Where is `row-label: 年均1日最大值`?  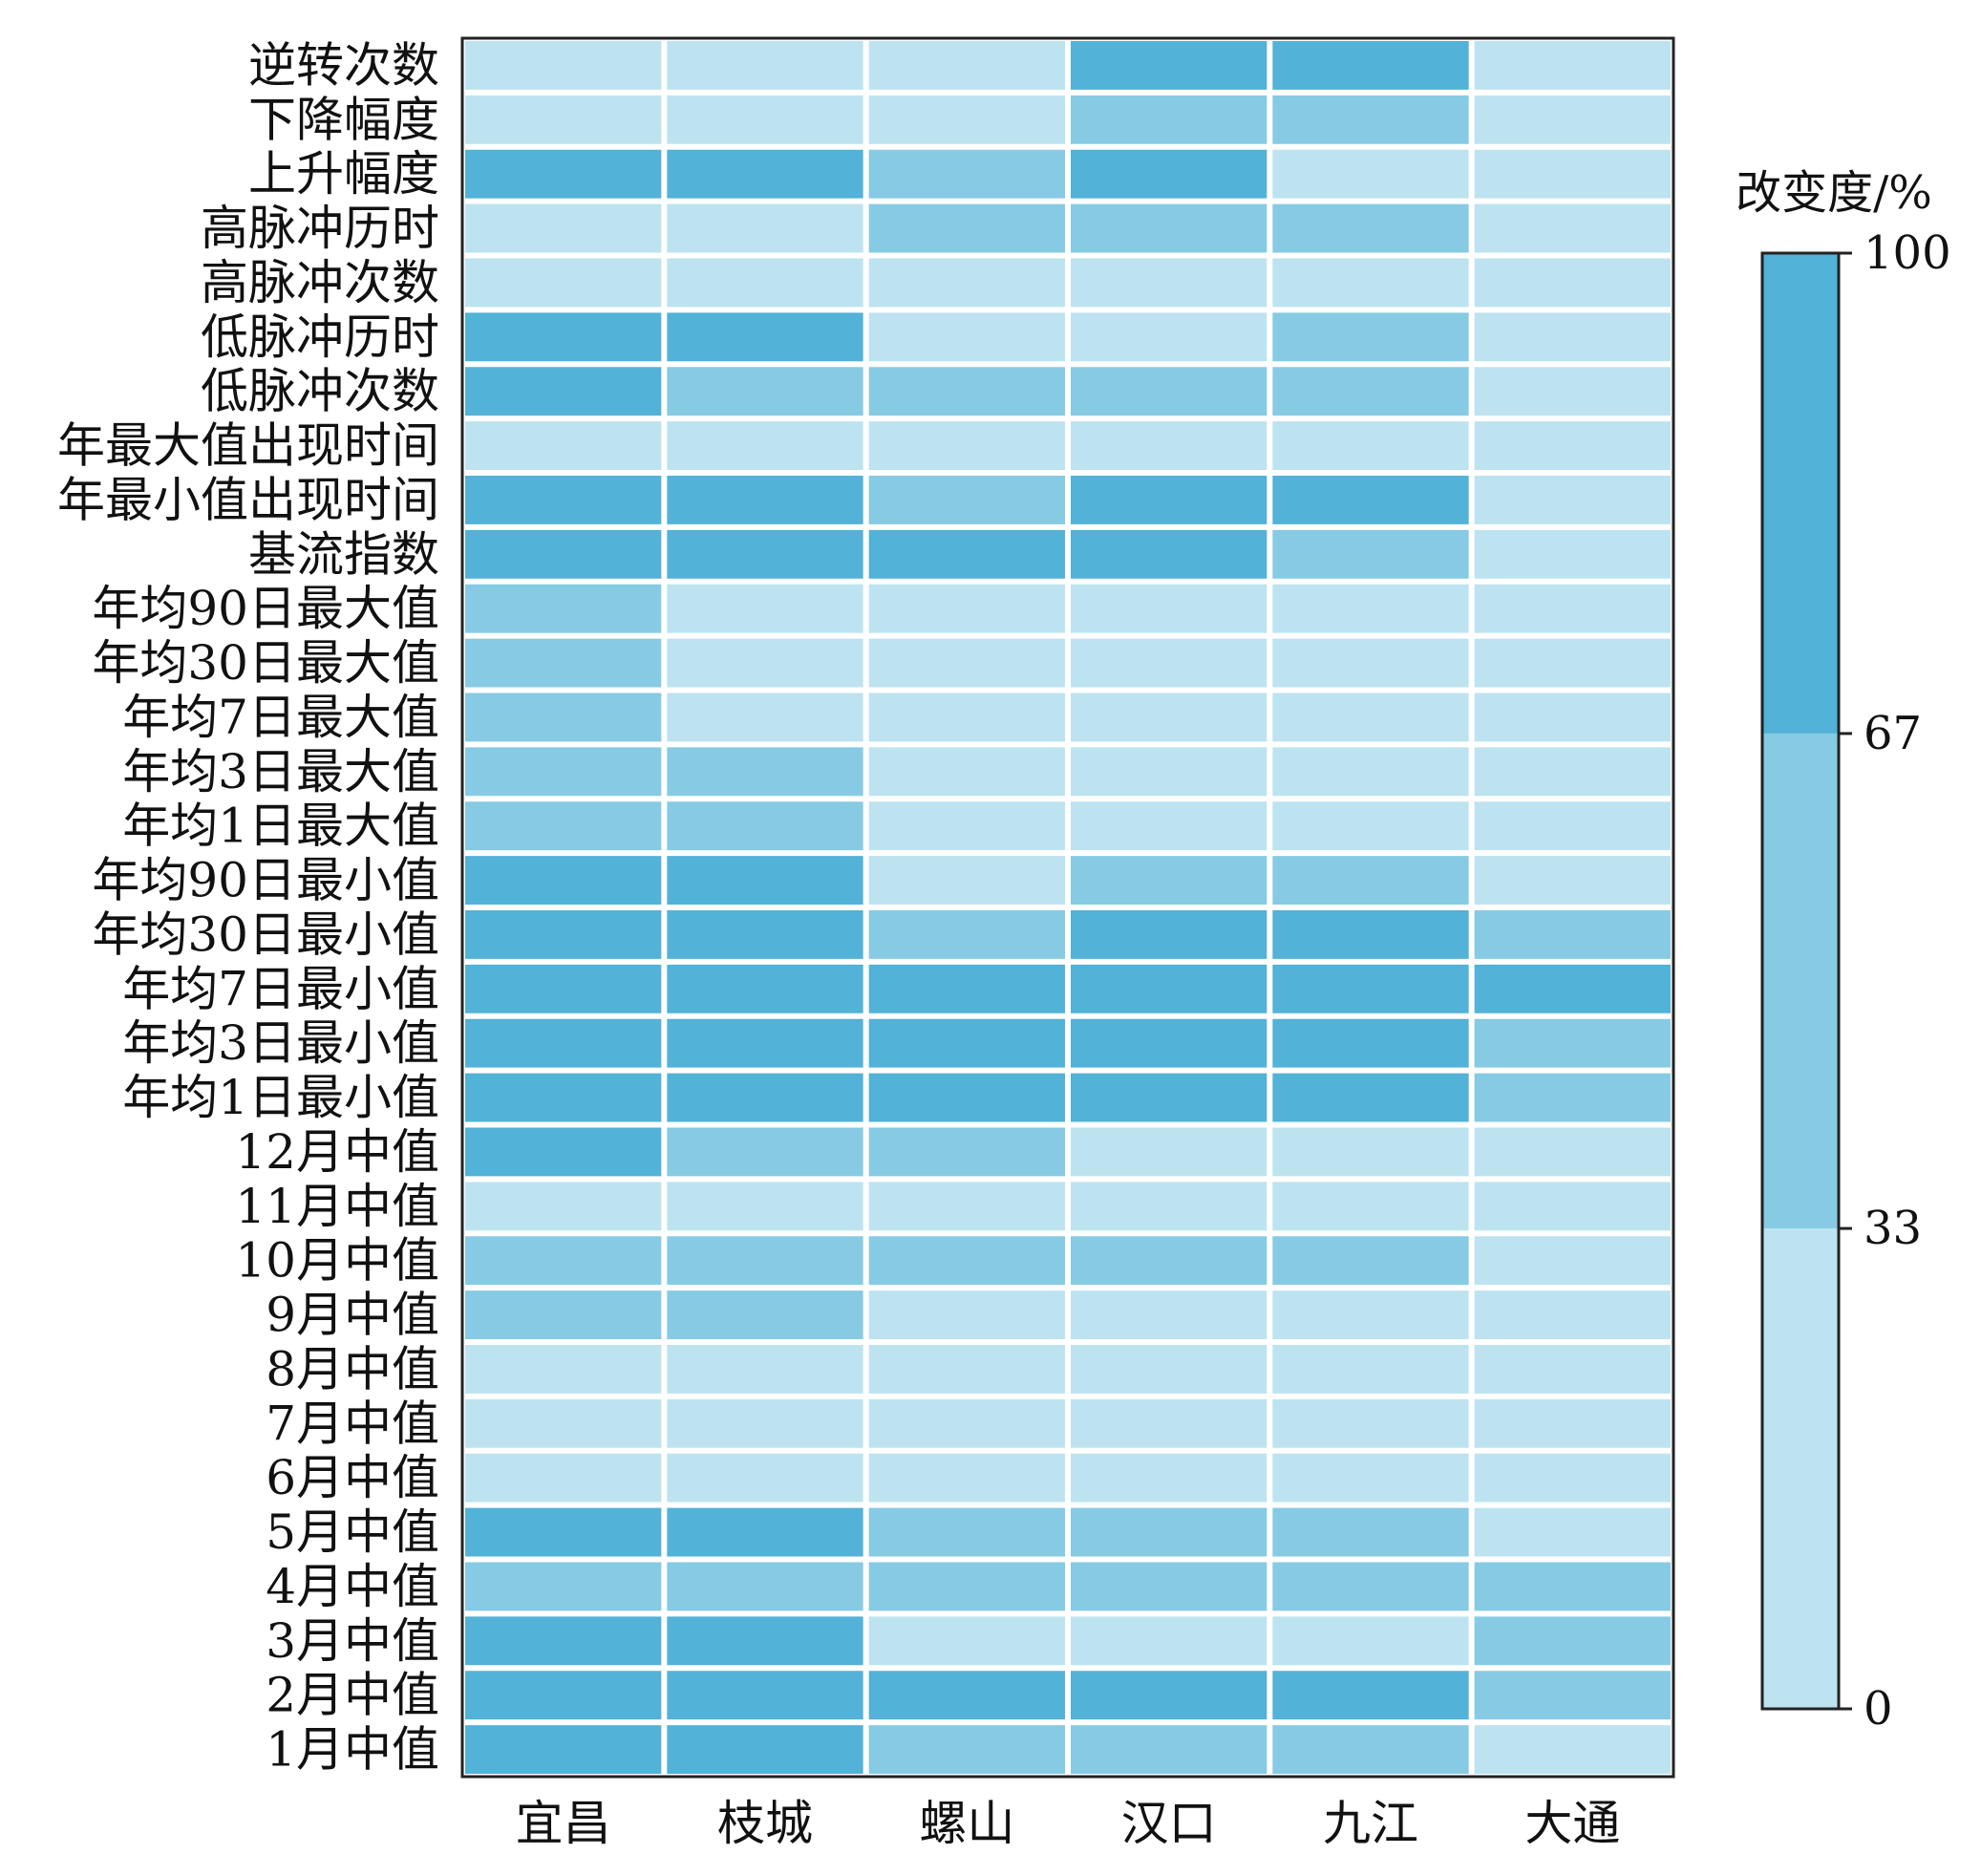
row-label: 年均1日最大值 is located at coordinates (280, 826).